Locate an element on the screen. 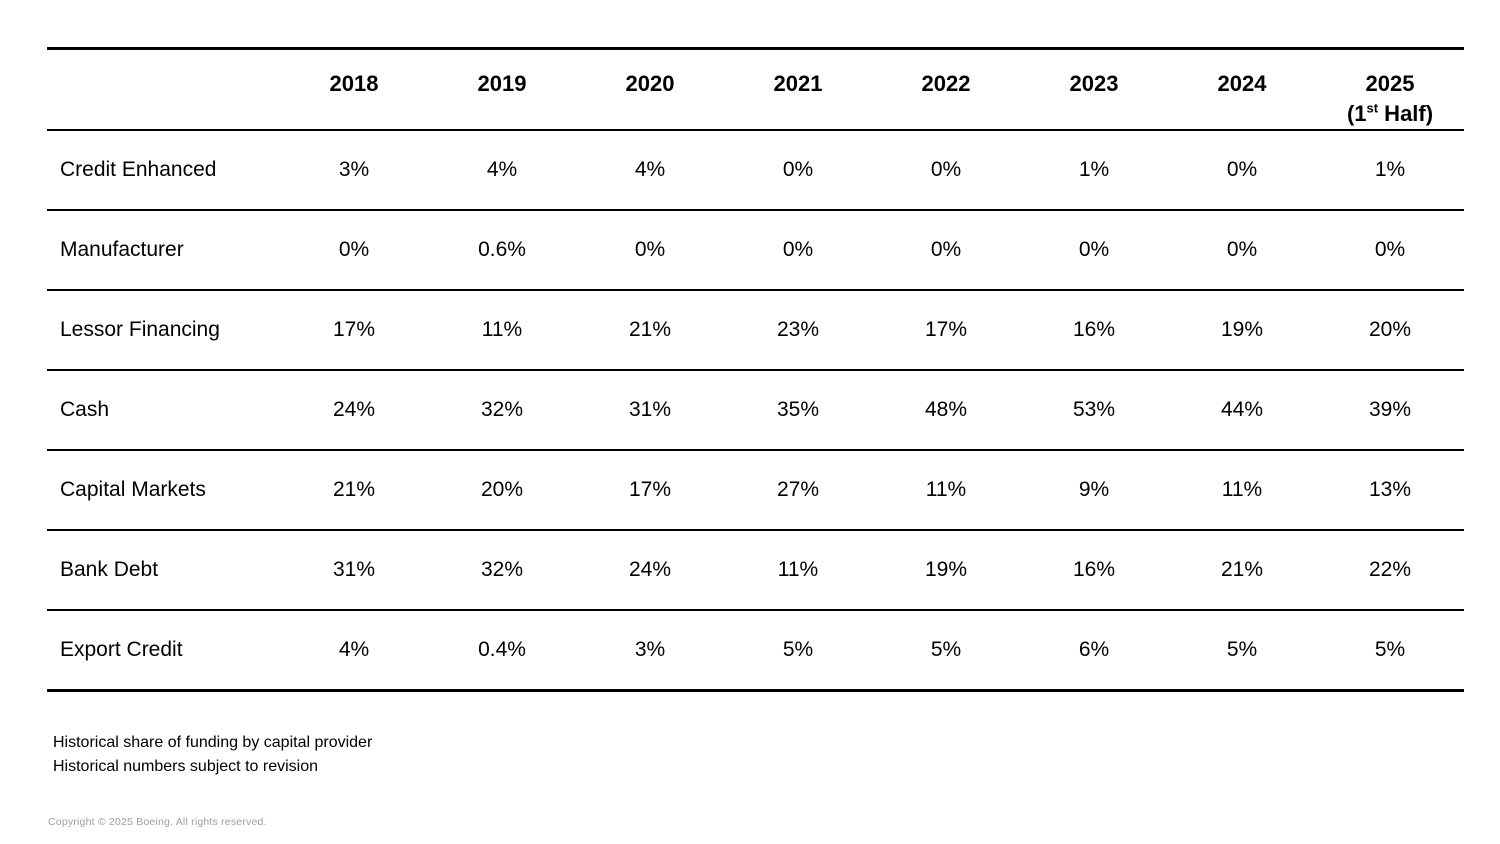 This screenshot has width=1500, height=844. row-label: Bank Debt is located at coordinates (109, 569).